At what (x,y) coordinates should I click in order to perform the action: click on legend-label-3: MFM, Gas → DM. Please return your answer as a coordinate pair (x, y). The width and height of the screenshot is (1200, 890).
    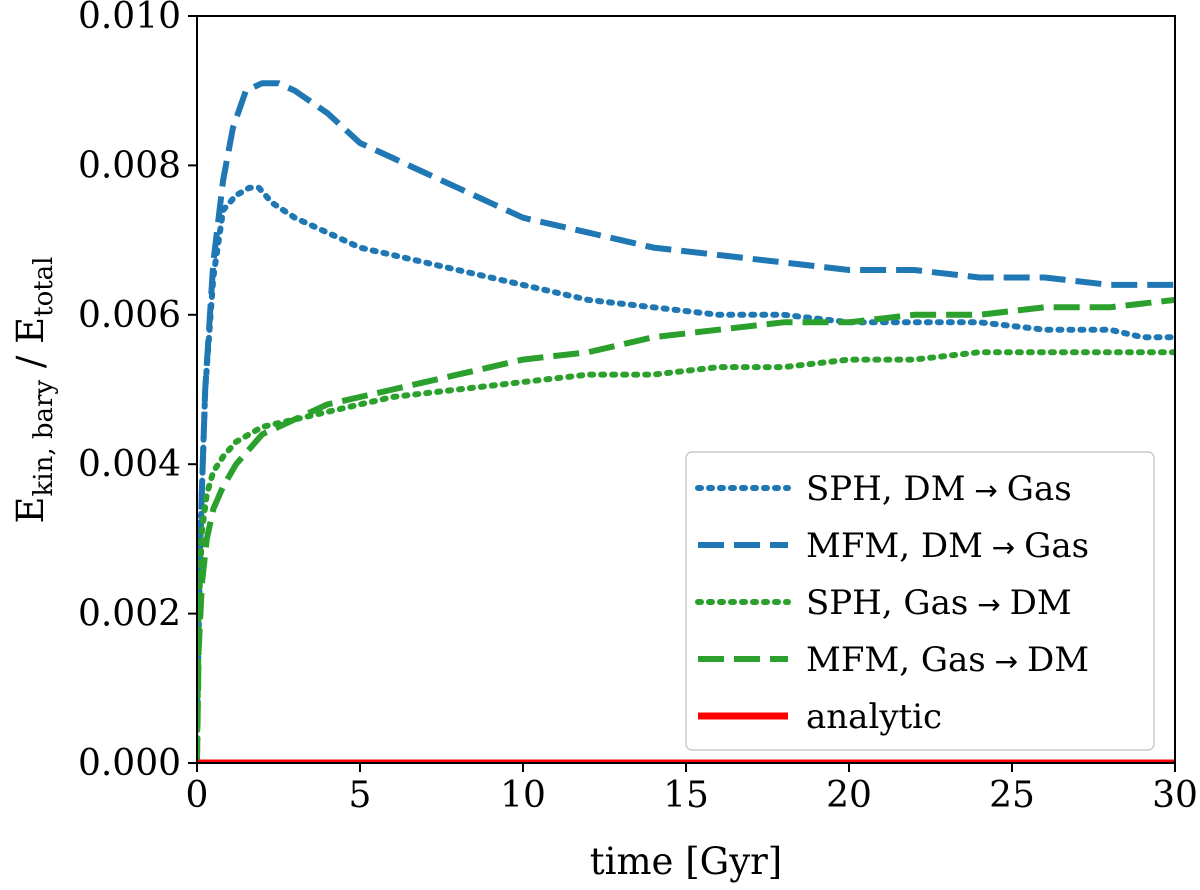
    Looking at the image, I should click on (947, 660).